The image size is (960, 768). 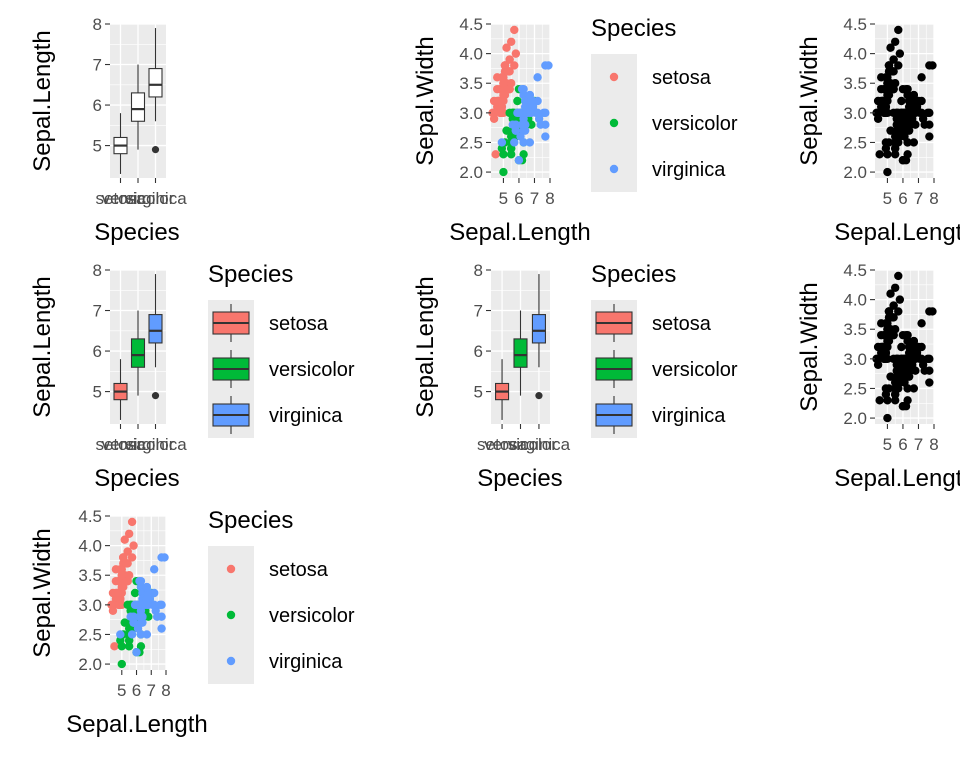 What do you see at coordinates (120, 198) in the screenshot?
I see `x-tick-label: setosa` at bounding box center [120, 198].